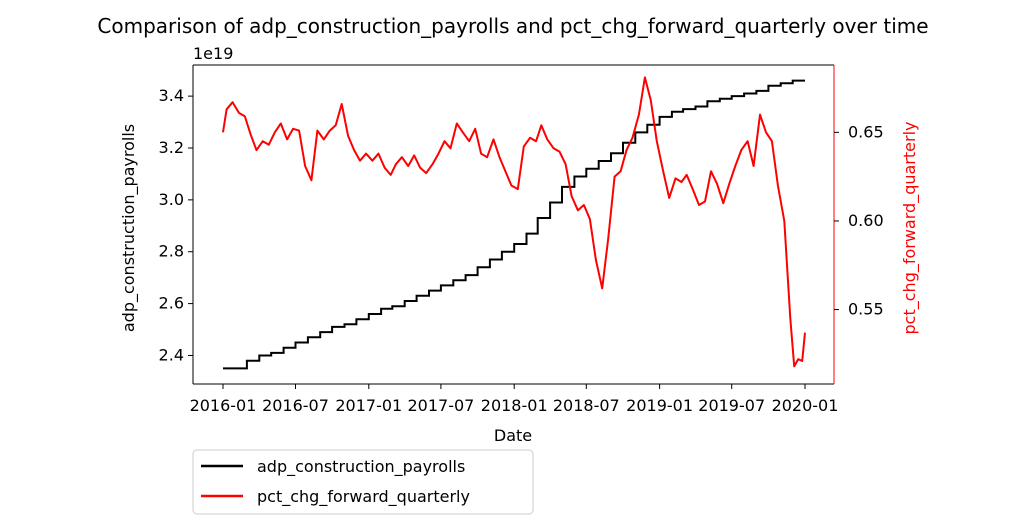 The height and width of the screenshot is (529, 1026). What do you see at coordinates (176, 225) in the screenshot?
I see `left-axis-ticks: 2.4 2.6 2.8 3.0 3.2 3.4` at bounding box center [176, 225].